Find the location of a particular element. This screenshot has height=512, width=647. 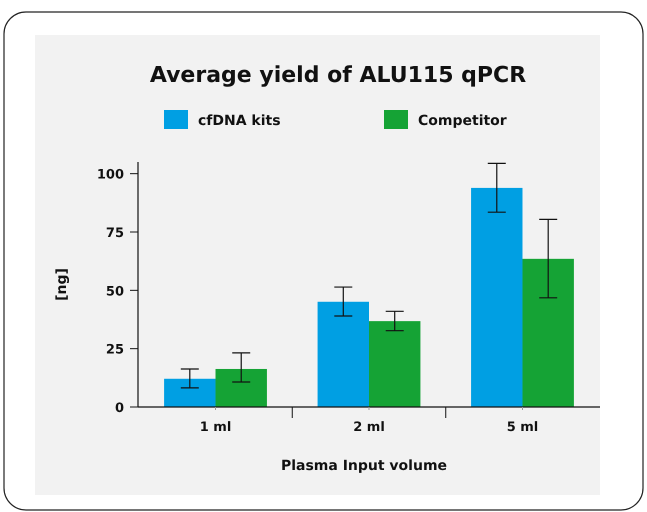

y-tick-label: 100 is located at coordinates (110, 175).